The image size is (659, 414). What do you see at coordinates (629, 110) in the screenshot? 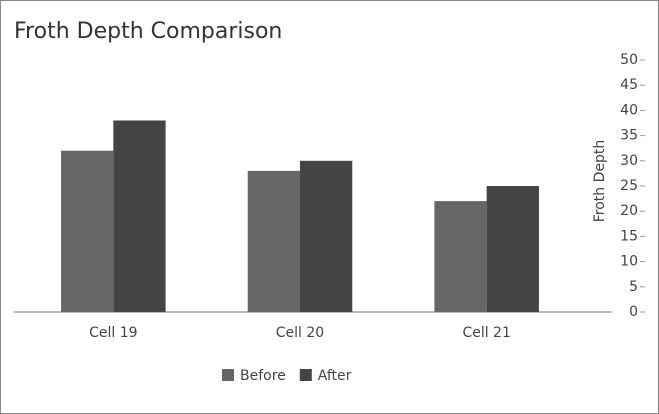
I see `y-tick-label: 40` at bounding box center [629, 110].